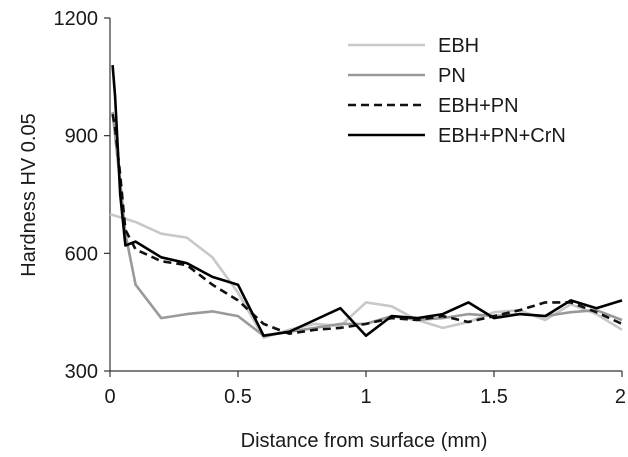 Image resolution: width=628 pixels, height=457 pixels. I want to click on x-tick-label: 0, so click(109, 397).